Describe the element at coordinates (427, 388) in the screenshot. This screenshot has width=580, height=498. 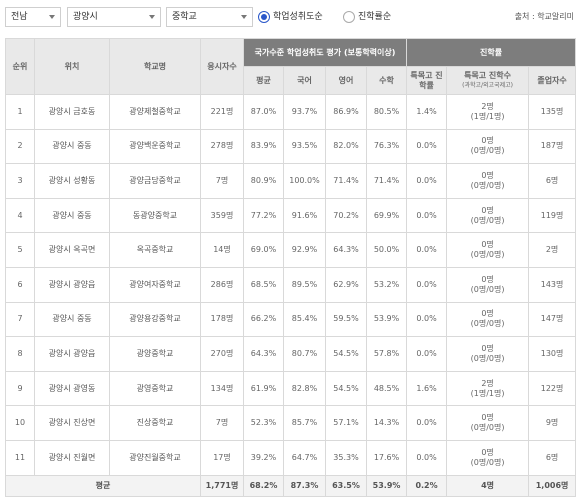
I see `cell-special-rate: 1.6%` at that location.